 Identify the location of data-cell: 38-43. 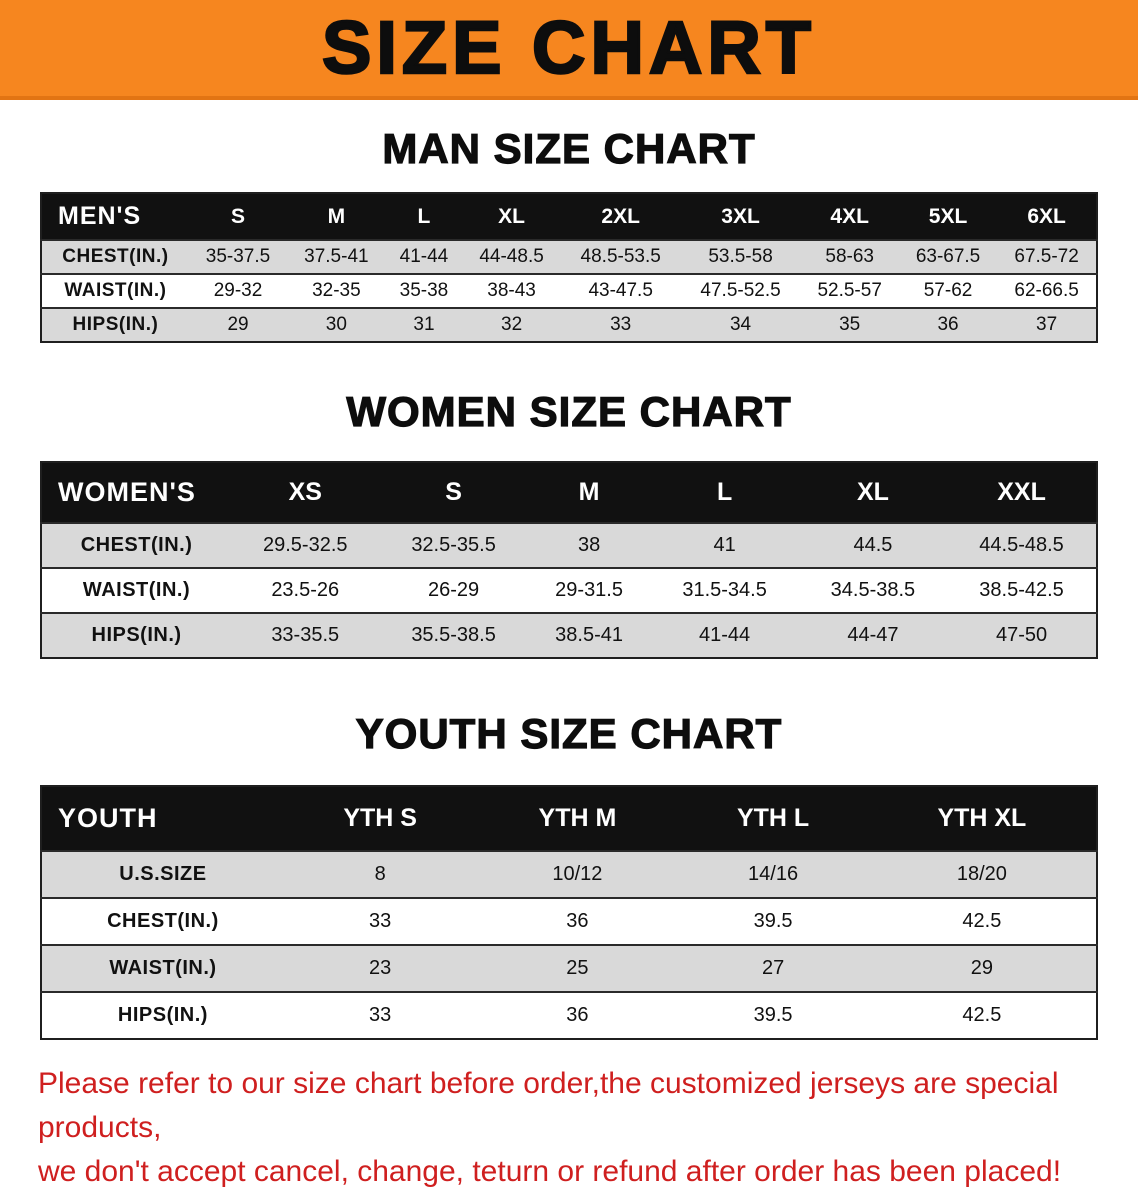
(511, 290).